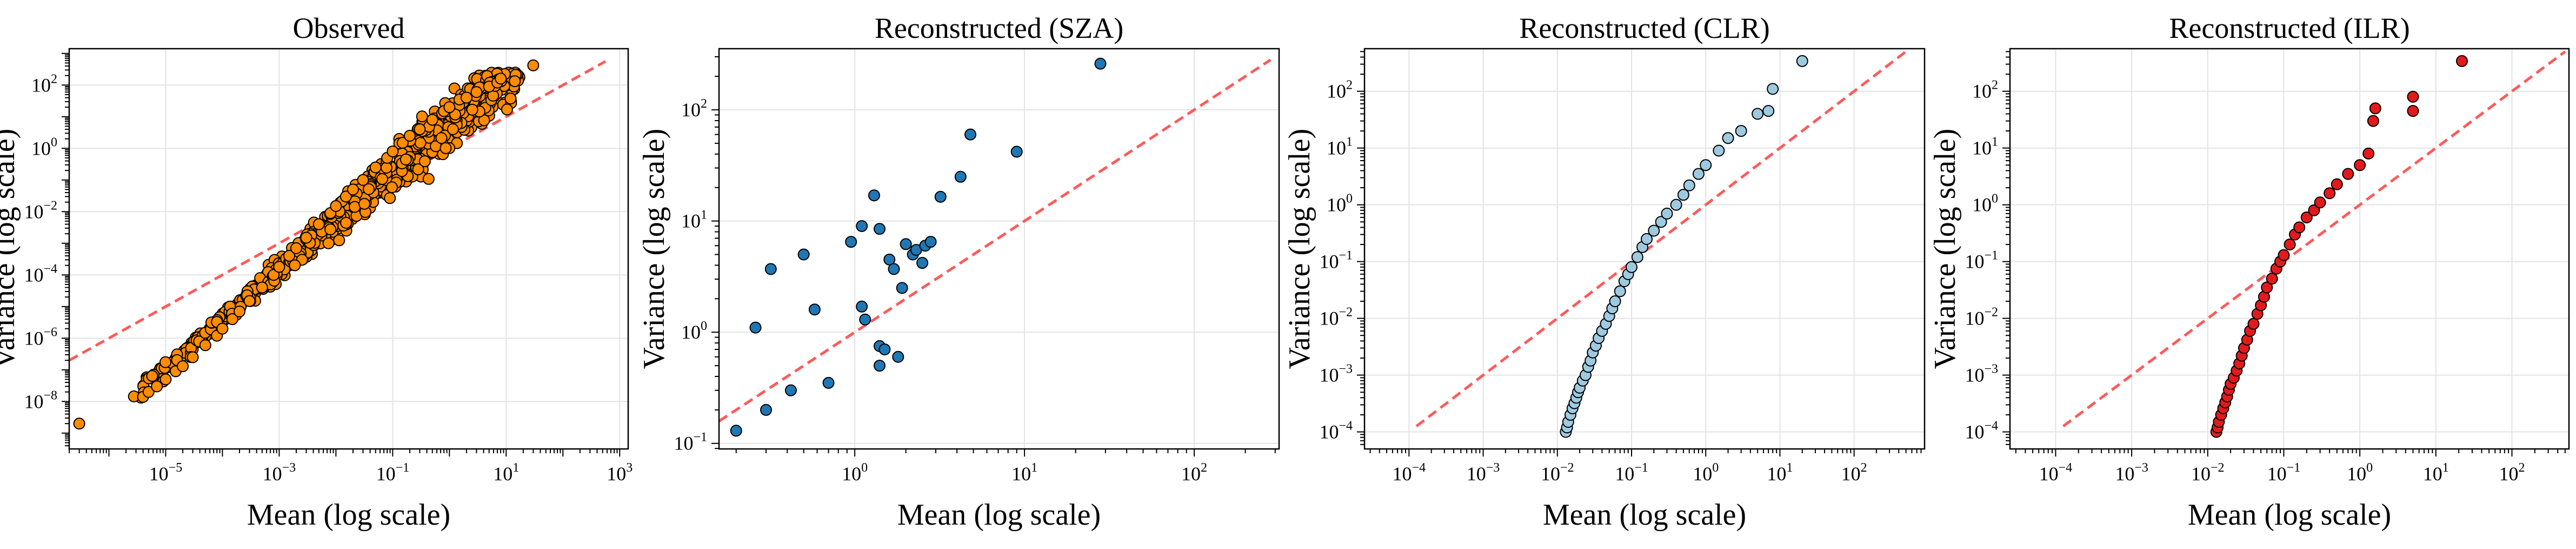 Image resolution: width=2576 pixels, height=549 pixels. I want to click on y-axis-label: Variance (log scale), so click(654, 249).